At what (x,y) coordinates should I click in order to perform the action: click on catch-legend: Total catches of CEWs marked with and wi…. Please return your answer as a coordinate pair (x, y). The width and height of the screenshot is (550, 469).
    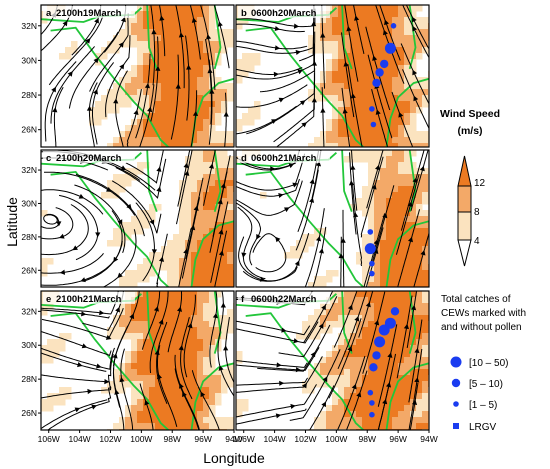
    Looking at the image, I should click on (483, 363).